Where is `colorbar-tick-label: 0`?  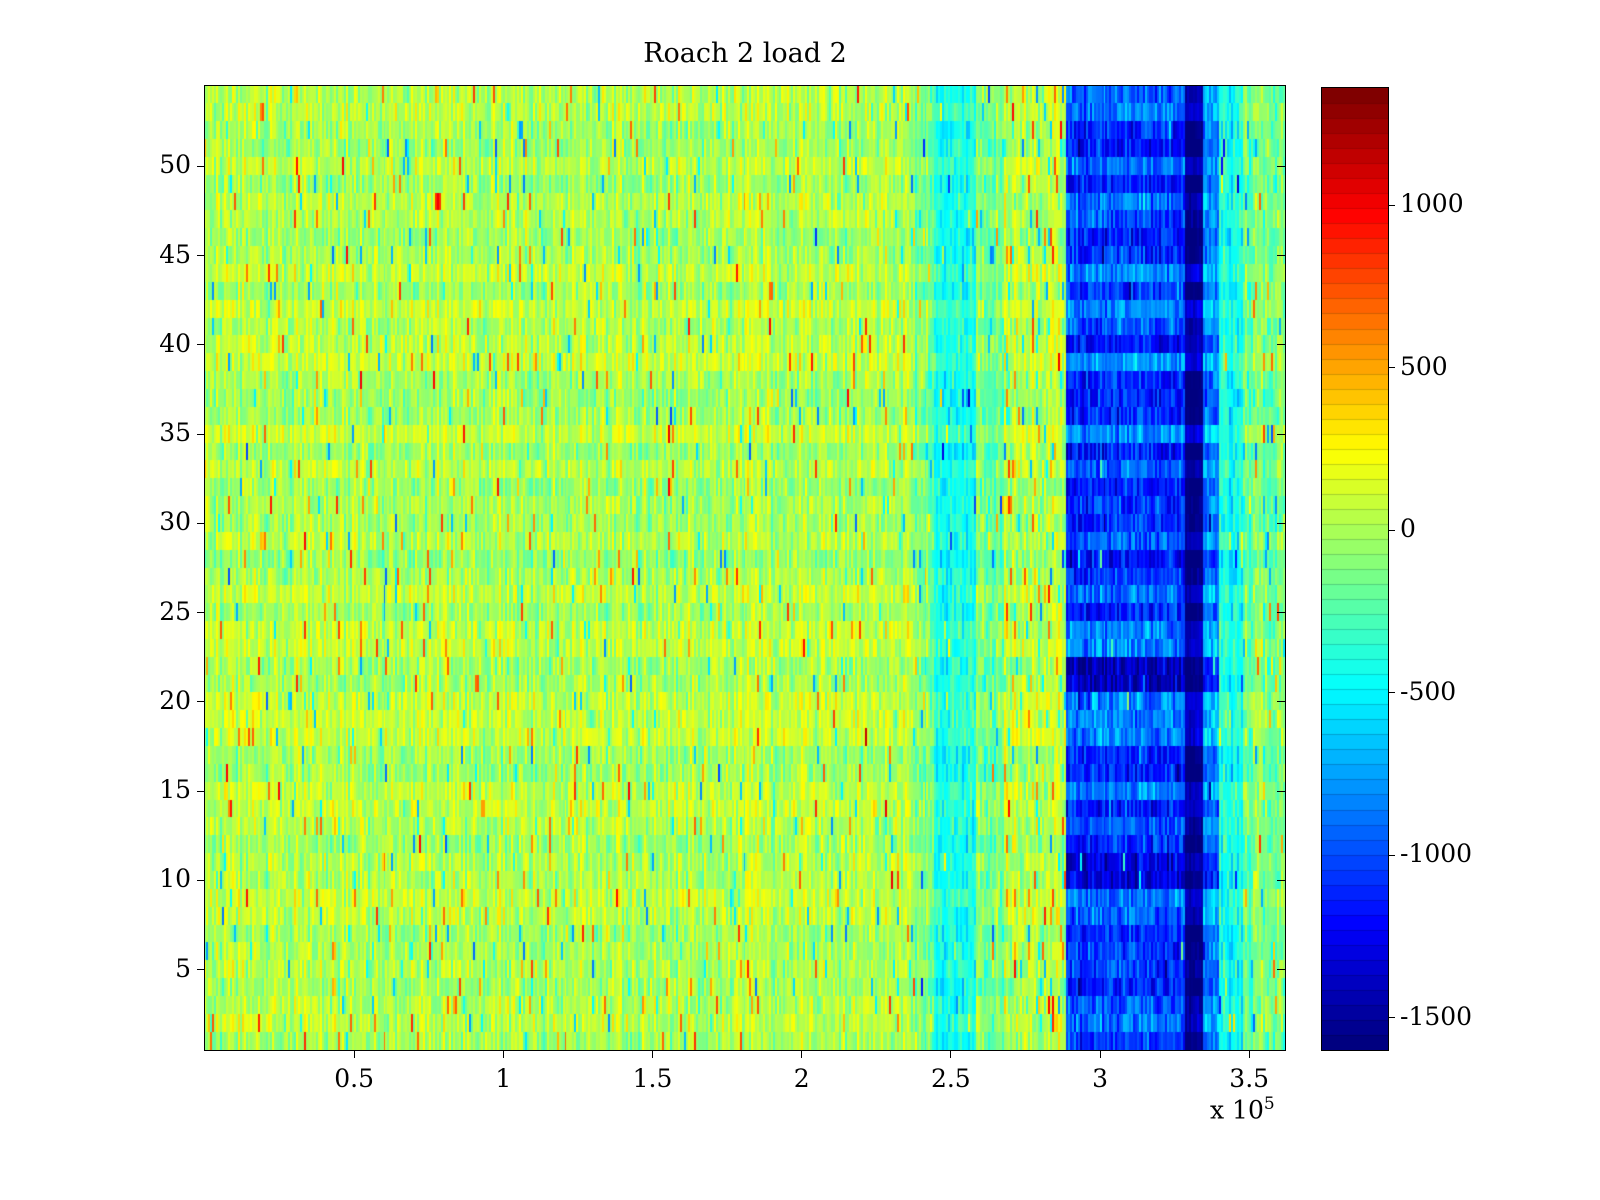
colorbar-tick-label: 0 is located at coordinates (1408, 528).